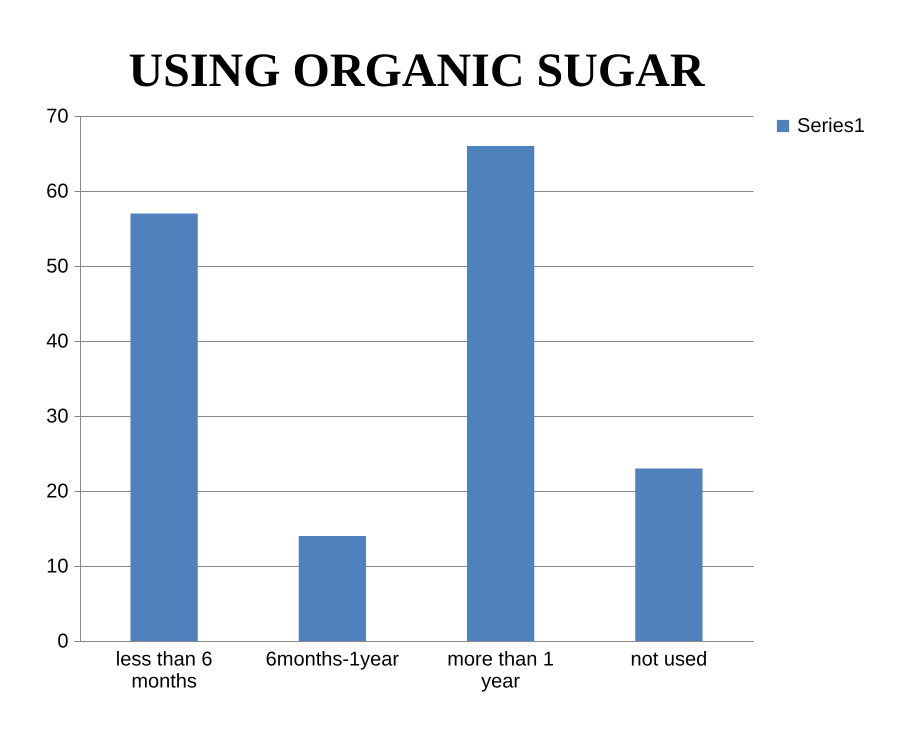  What do you see at coordinates (57, 191) in the screenshot?
I see `y-tick-label: 60` at bounding box center [57, 191].